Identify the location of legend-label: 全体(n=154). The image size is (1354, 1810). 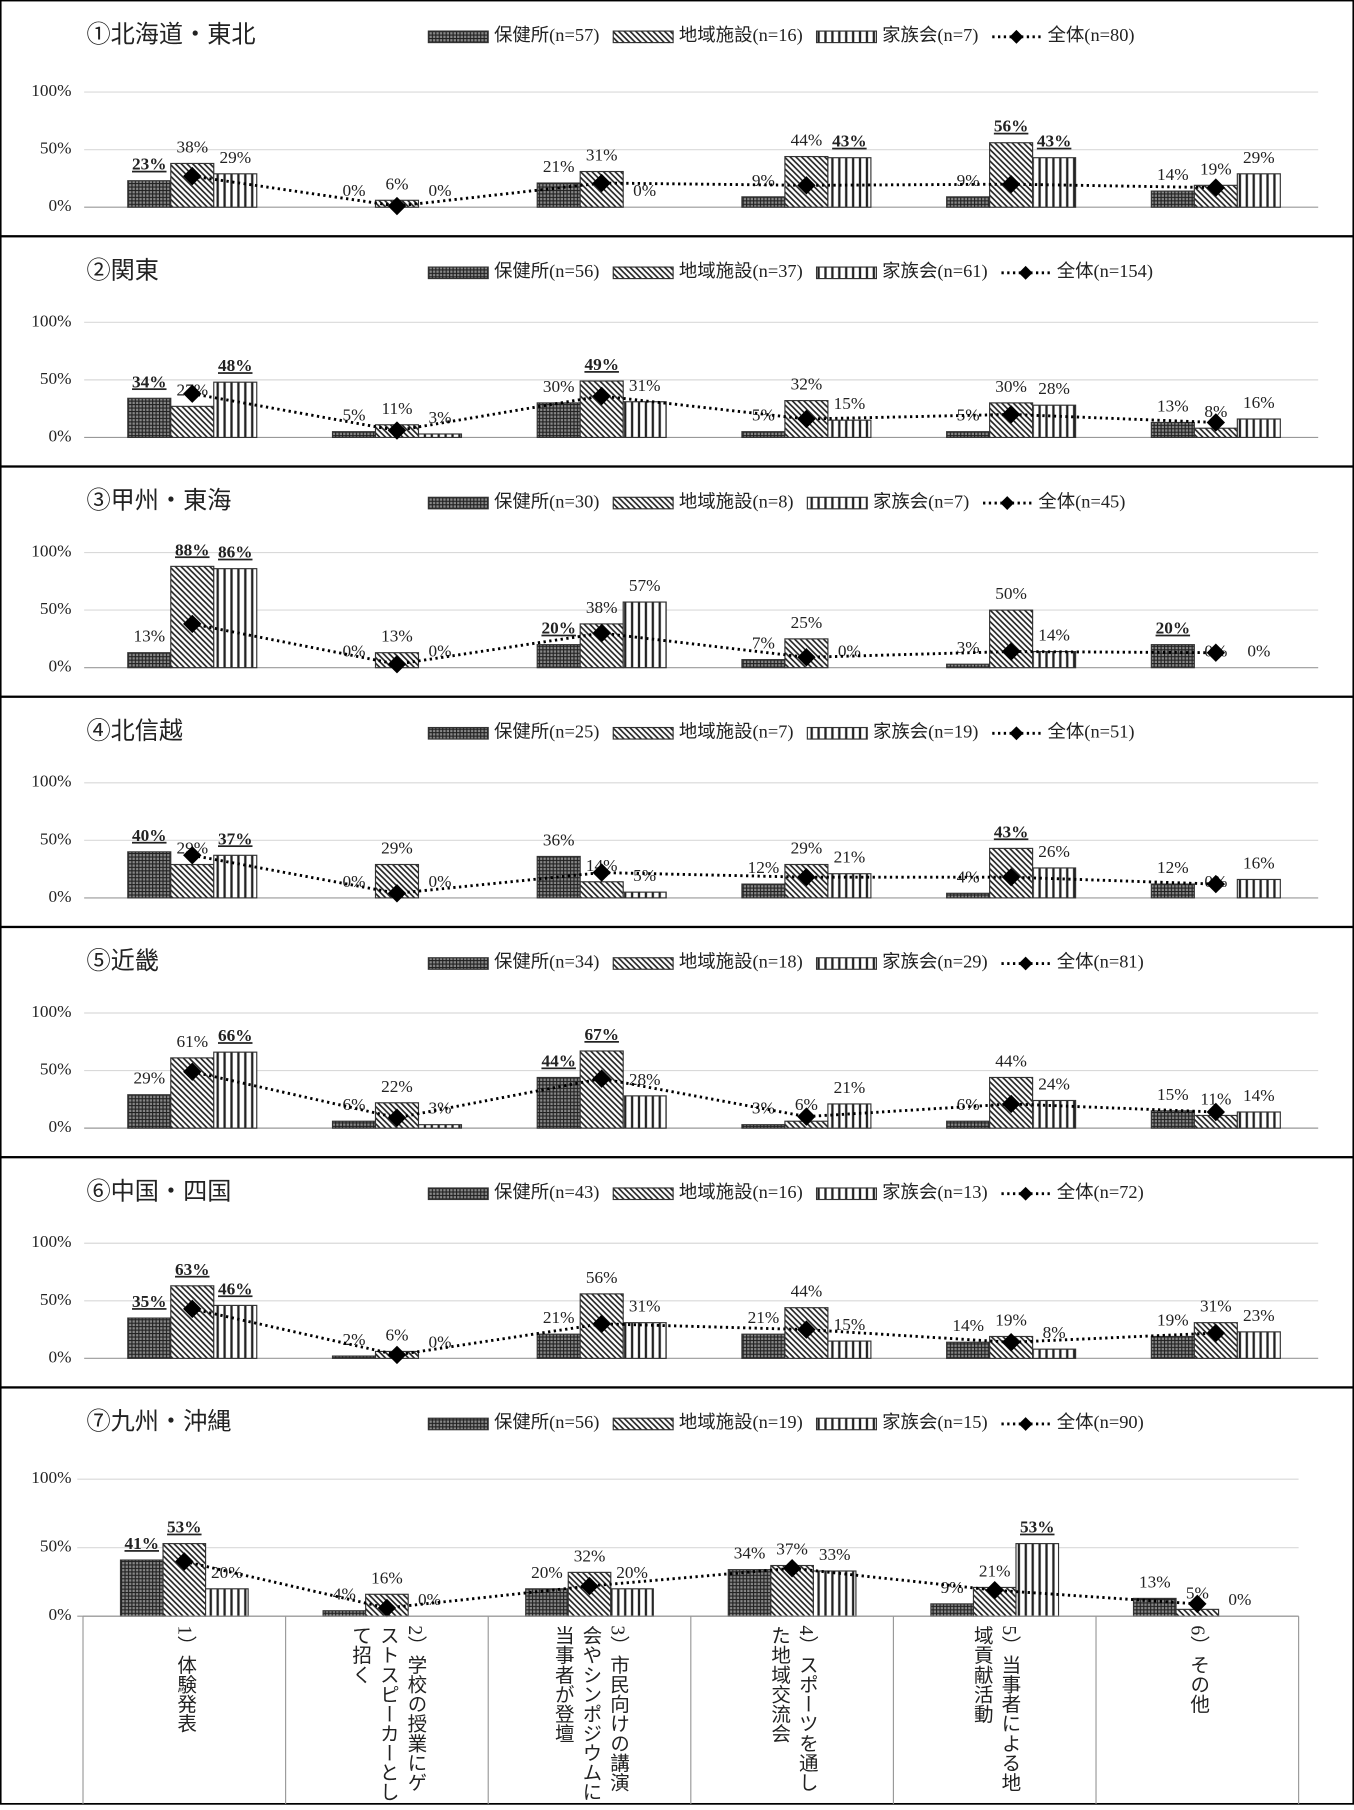
(1105, 271).